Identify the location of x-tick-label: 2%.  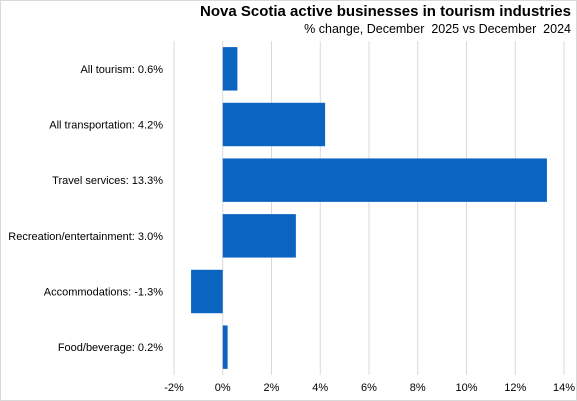
(272, 388).